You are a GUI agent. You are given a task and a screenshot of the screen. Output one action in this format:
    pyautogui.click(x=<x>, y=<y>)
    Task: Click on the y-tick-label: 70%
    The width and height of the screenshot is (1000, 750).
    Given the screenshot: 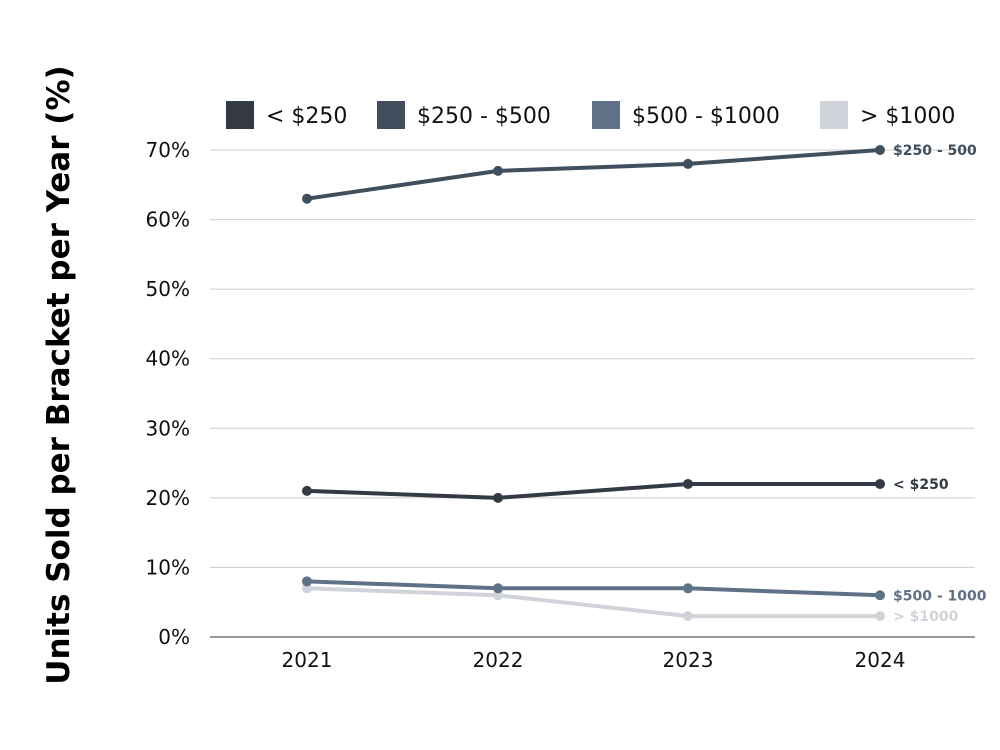 What is the action you would take?
    pyautogui.click(x=168, y=150)
    